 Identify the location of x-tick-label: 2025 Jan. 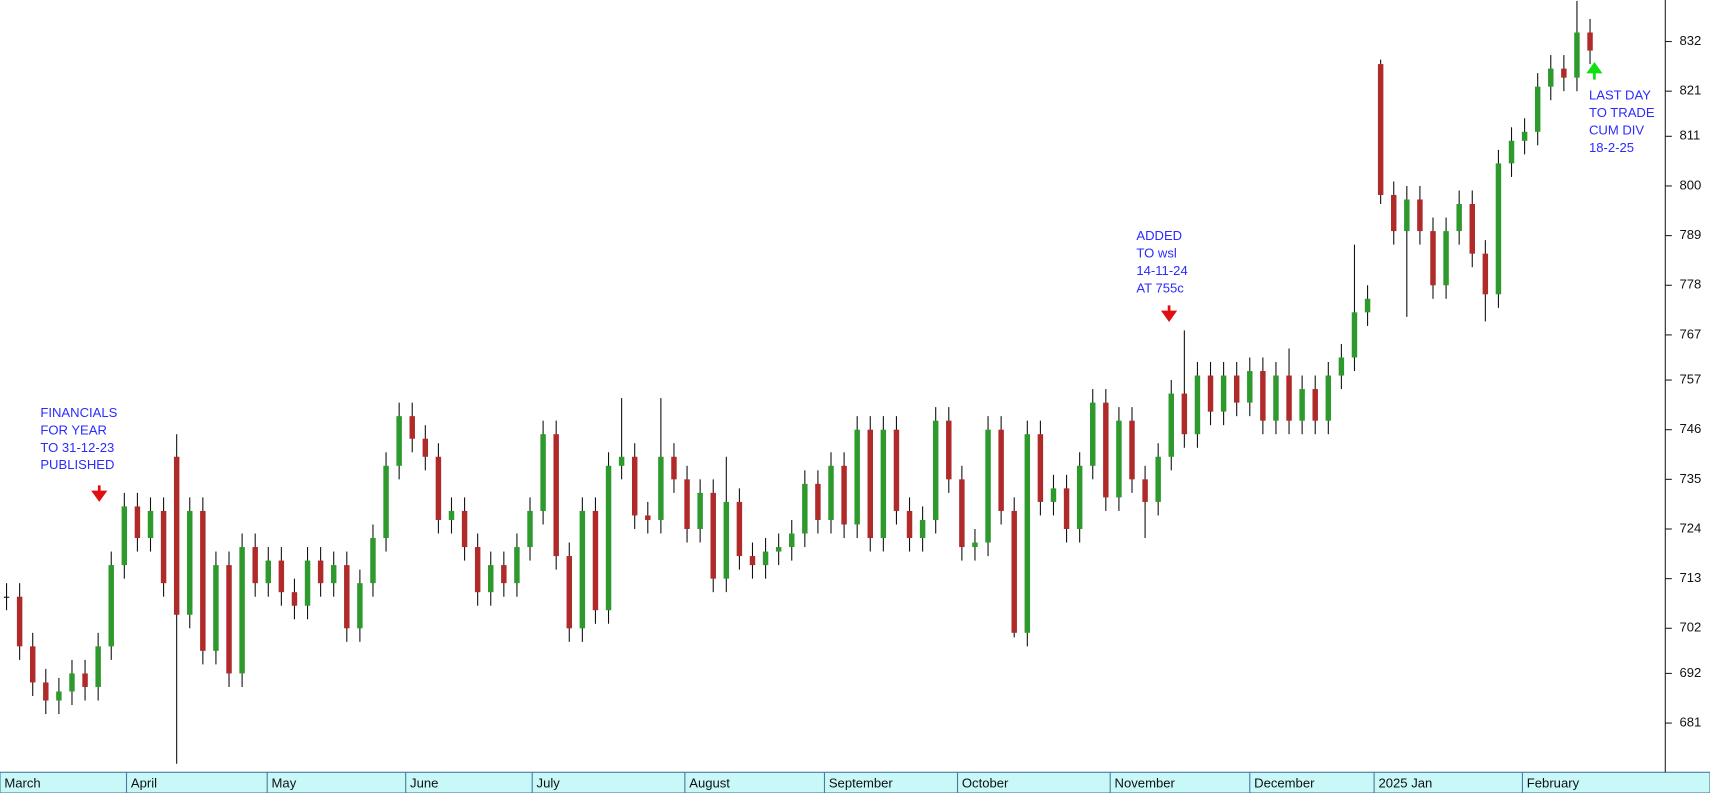
(1405, 783).